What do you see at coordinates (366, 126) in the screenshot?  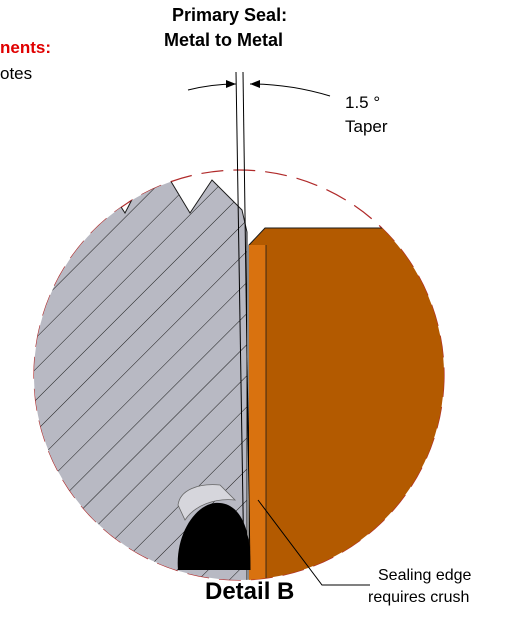 I see `taper-label: Taper` at bounding box center [366, 126].